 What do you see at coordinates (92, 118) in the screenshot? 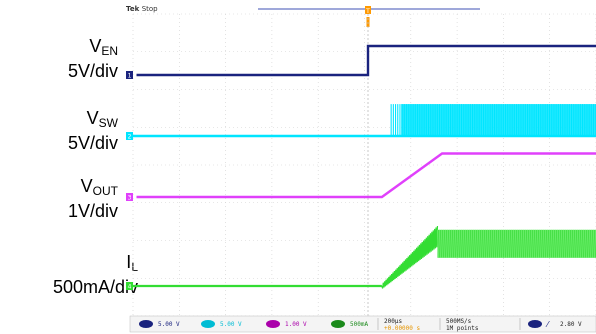
I see `label-vsw-main: V` at bounding box center [92, 118].